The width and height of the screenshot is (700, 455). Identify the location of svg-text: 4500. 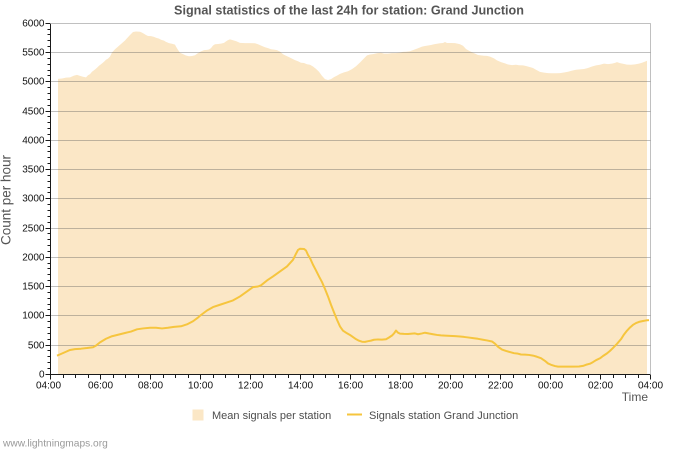
(33, 112).